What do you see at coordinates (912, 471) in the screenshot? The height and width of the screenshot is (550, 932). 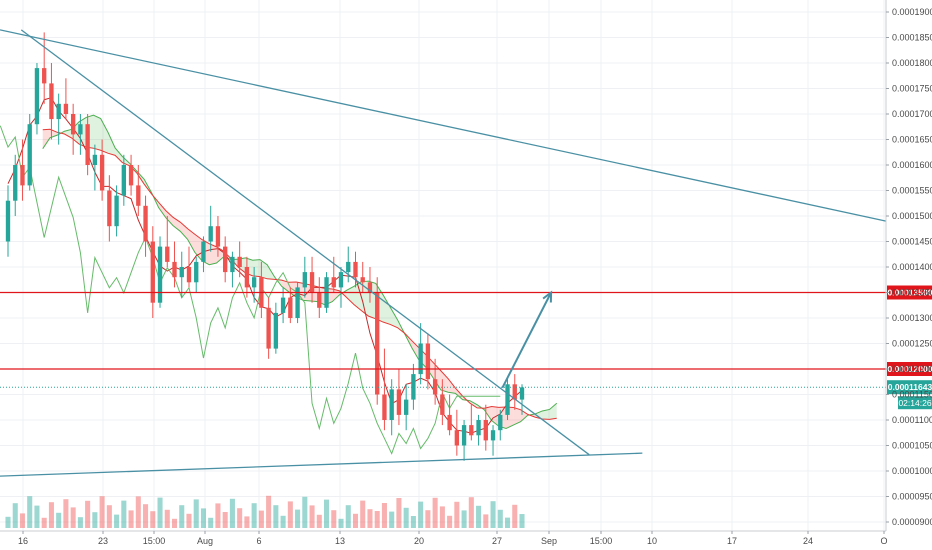 I see `y-tick-label: 0.00010000` at bounding box center [912, 471].